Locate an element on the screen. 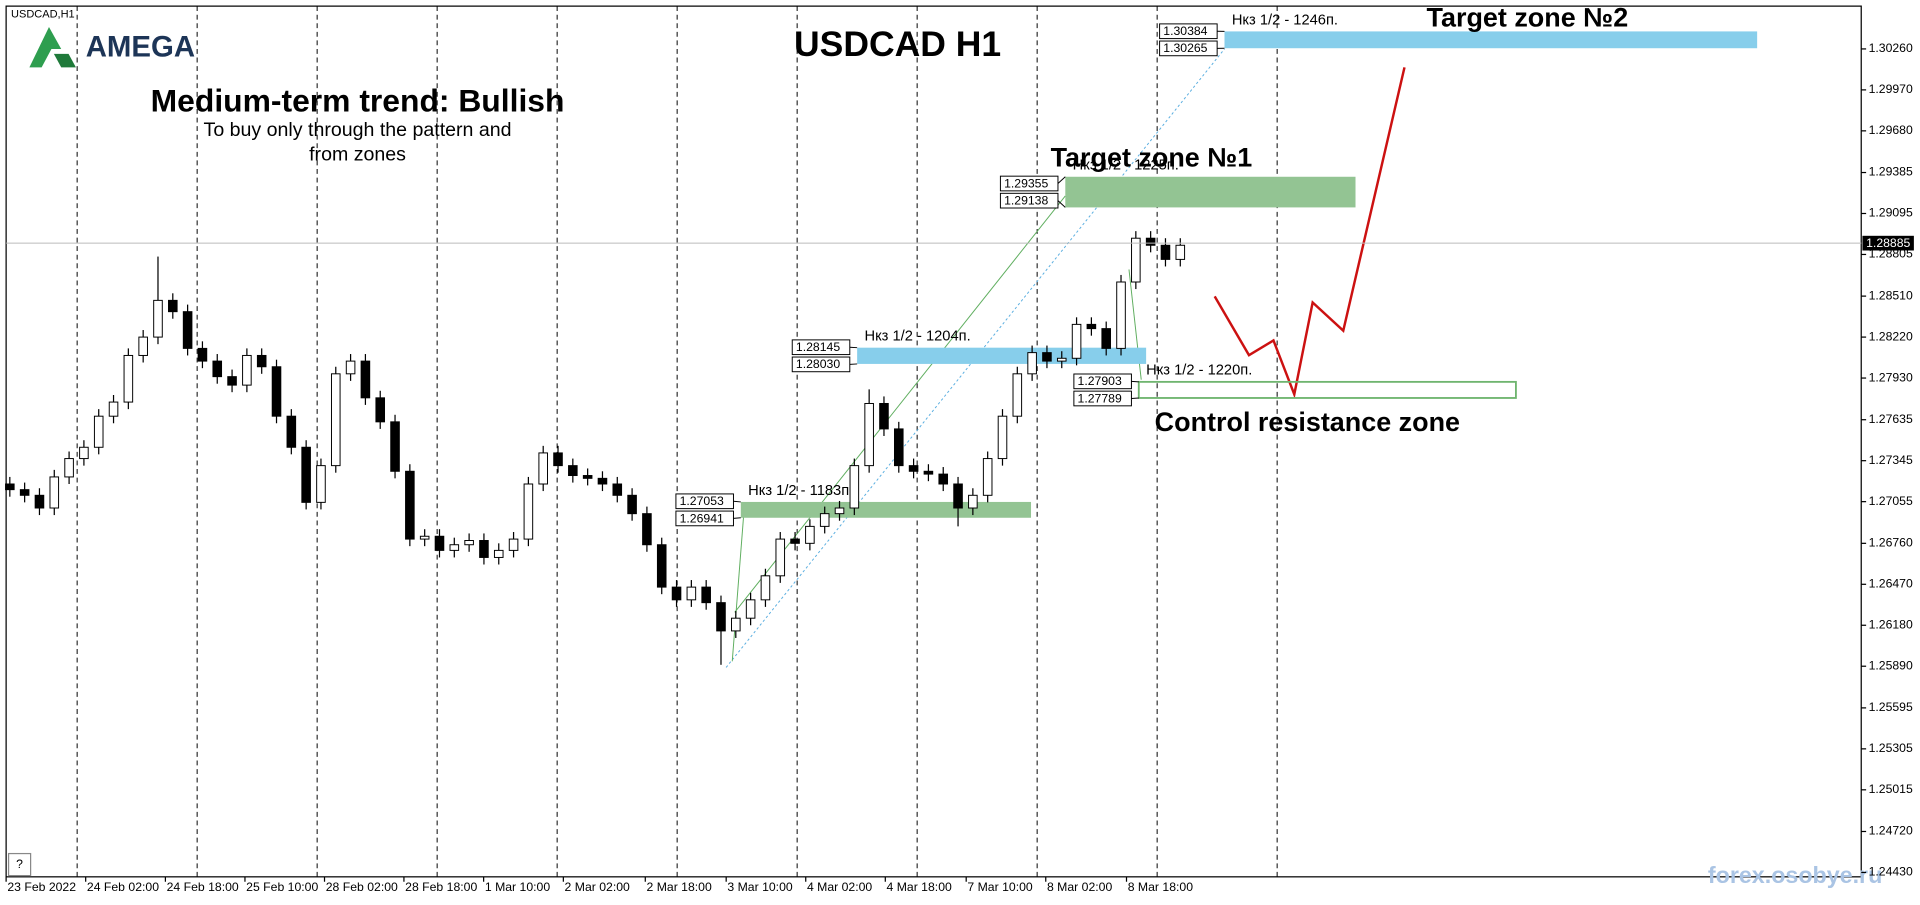 The image size is (1920, 905). last-price-label: 1.28885 is located at coordinates (1888, 243).